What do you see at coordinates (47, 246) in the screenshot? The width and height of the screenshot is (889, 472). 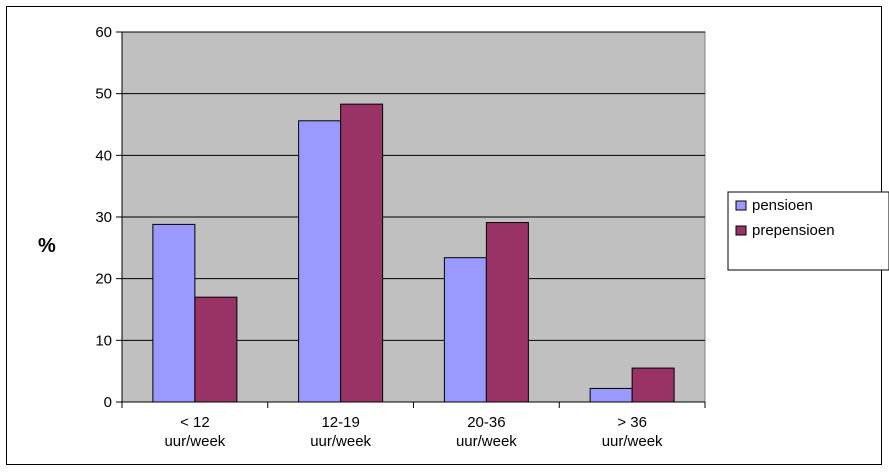 I see `y-axis-label: %` at bounding box center [47, 246].